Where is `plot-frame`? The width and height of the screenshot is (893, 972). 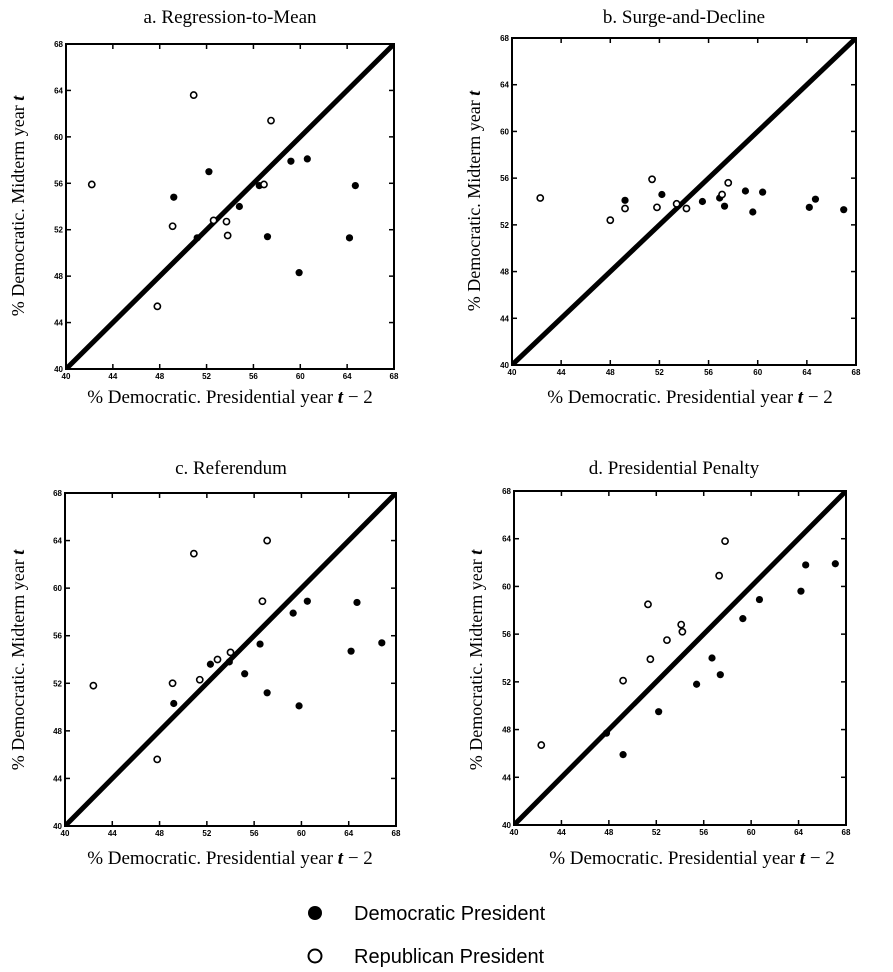
plot-frame is located at coordinates (230, 659).